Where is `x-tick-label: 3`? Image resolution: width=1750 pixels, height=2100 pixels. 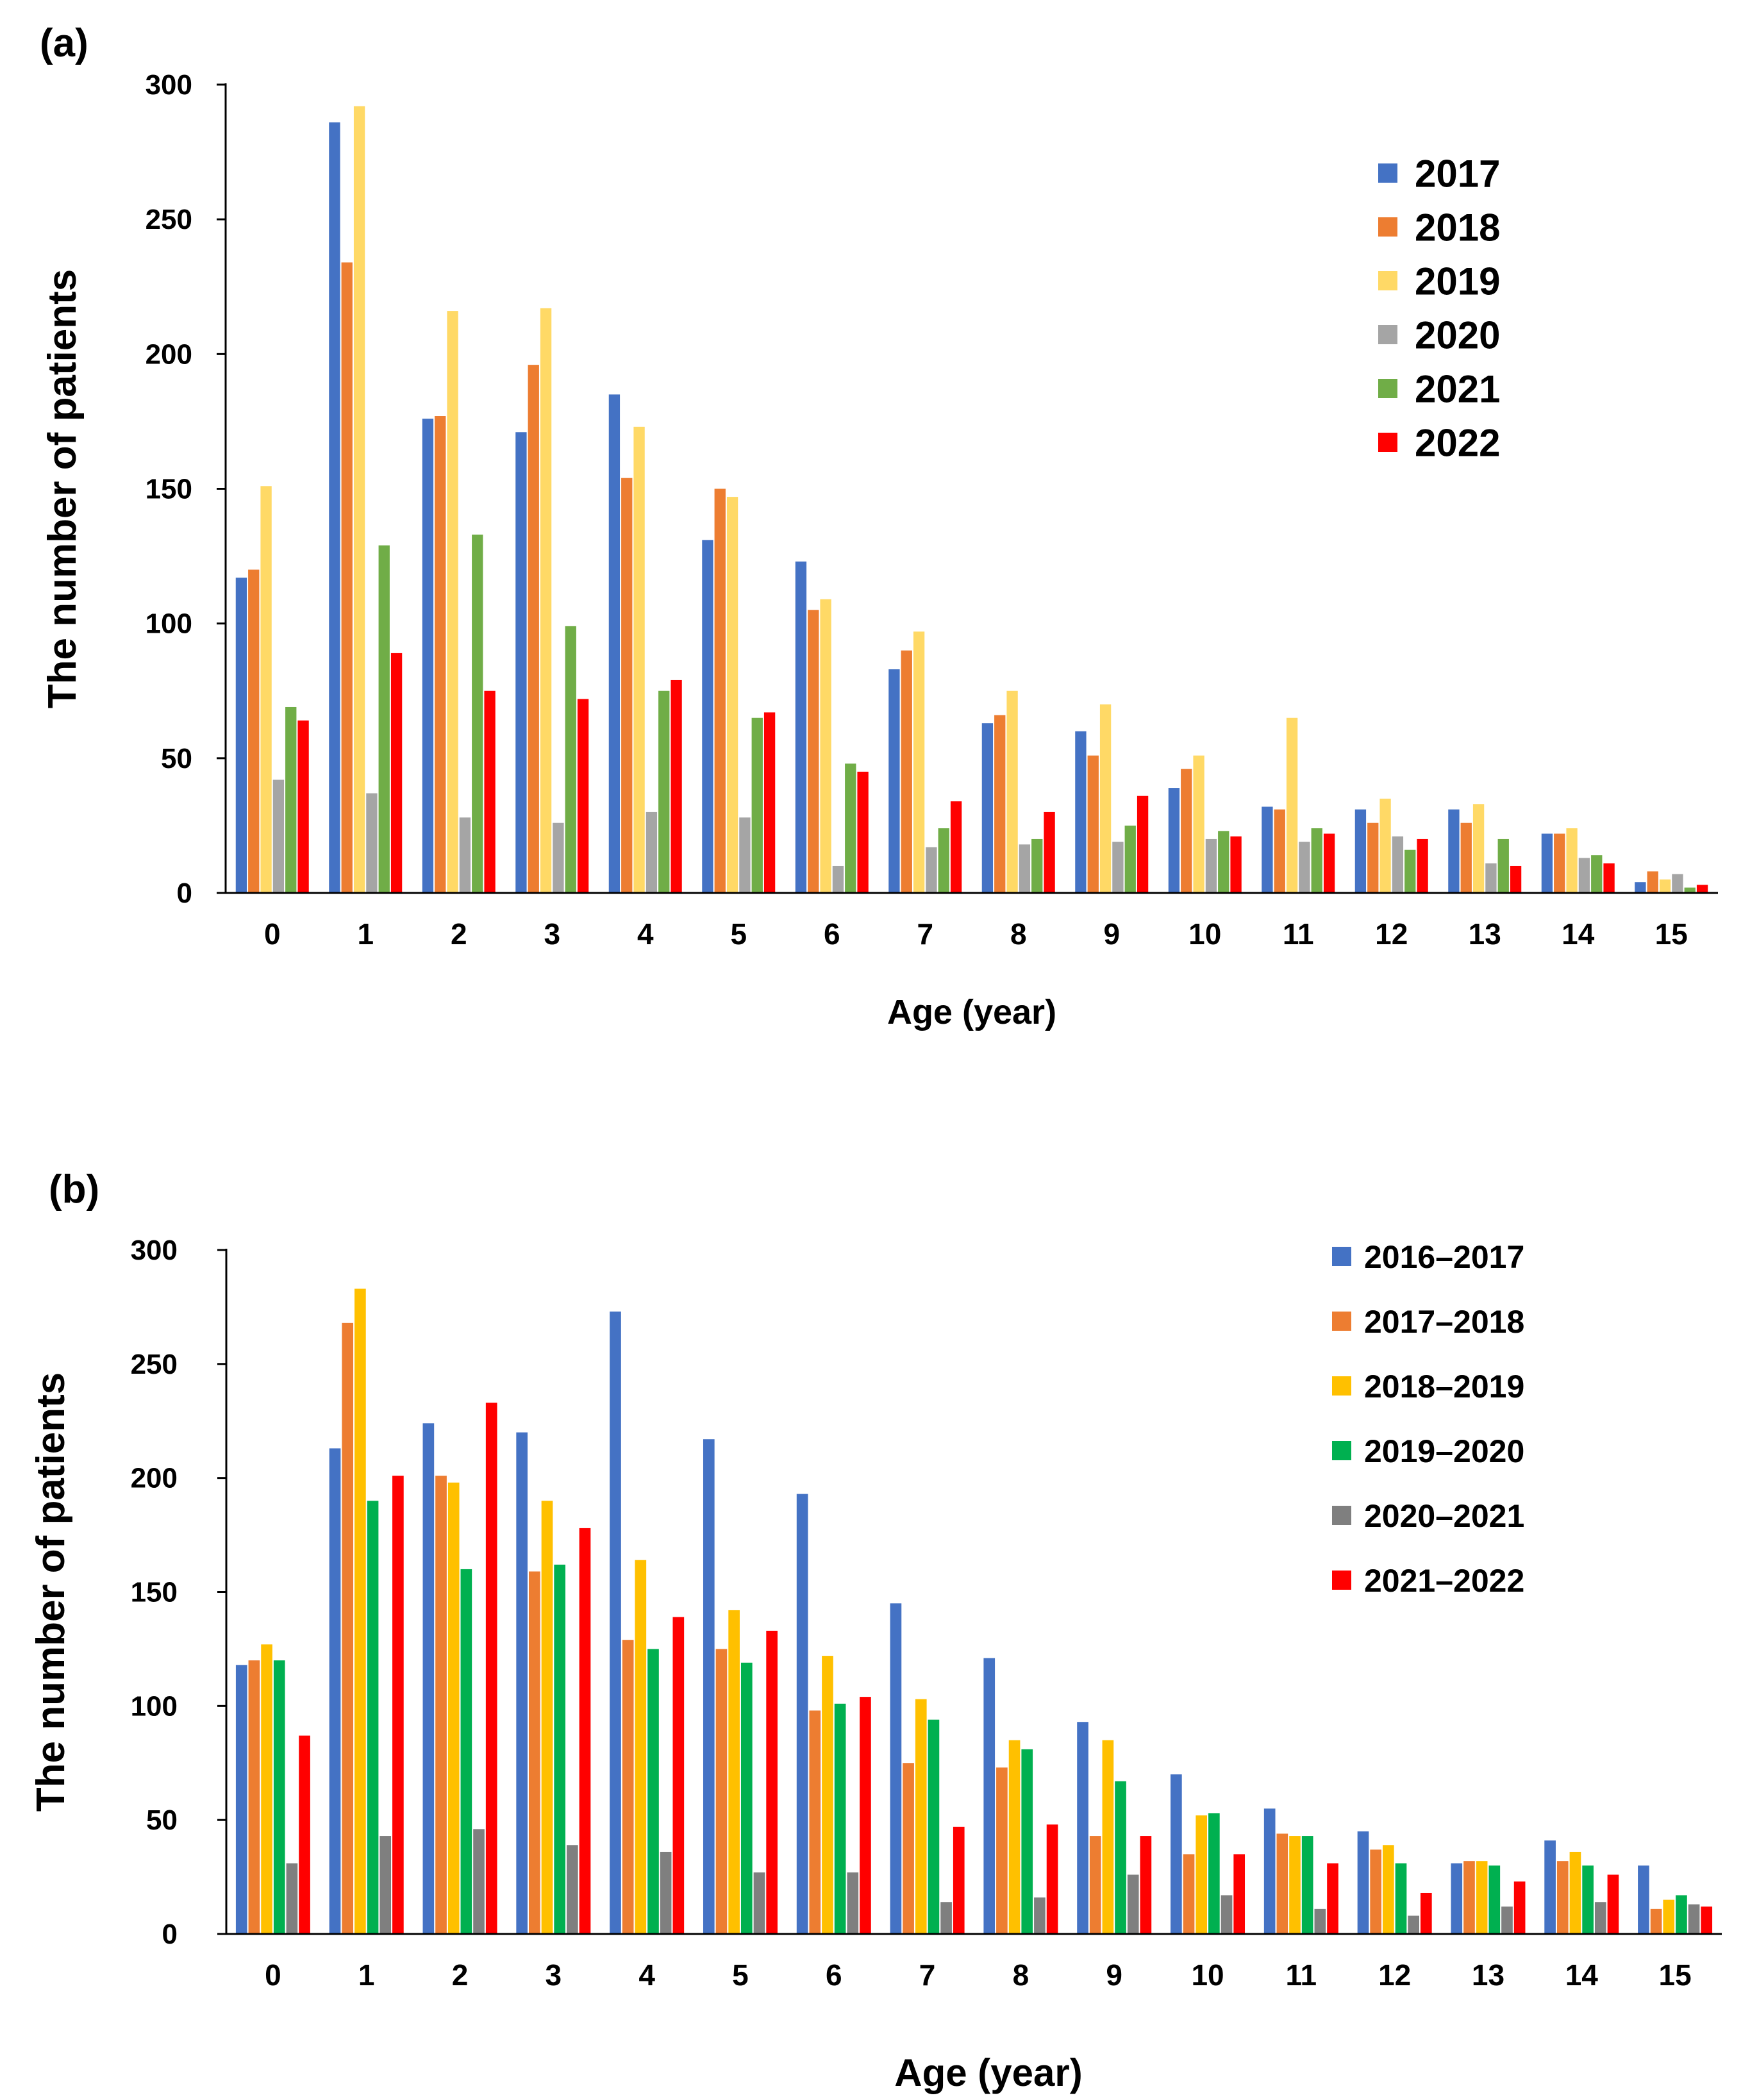 x-tick-label: 3 is located at coordinates (552, 934).